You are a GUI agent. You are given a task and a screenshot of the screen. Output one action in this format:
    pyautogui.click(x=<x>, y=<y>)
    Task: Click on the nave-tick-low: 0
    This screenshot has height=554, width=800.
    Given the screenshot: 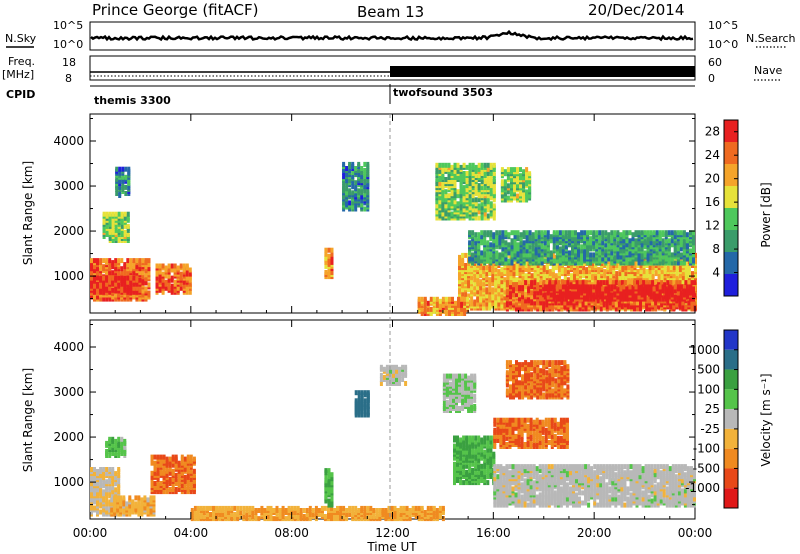 What is the action you would take?
    pyautogui.click(x=711, y=78)
    